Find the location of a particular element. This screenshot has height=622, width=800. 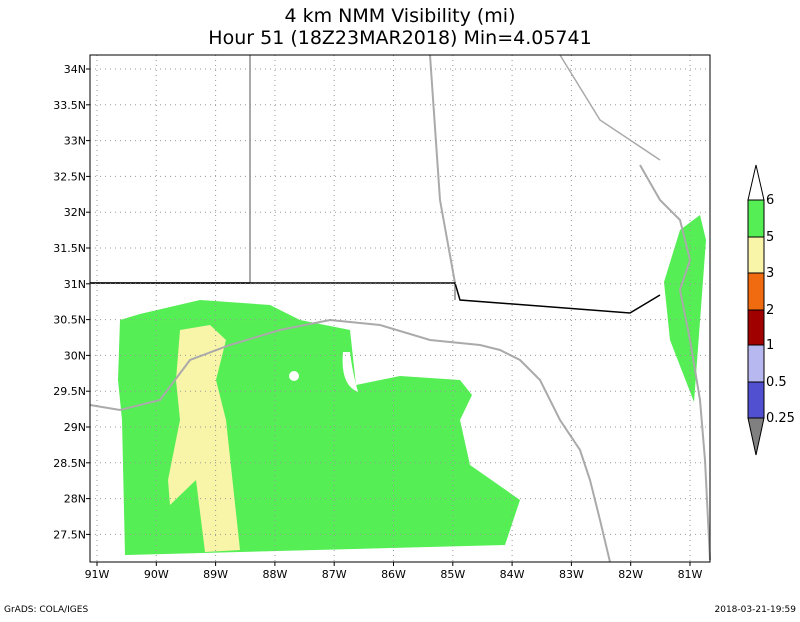

lon-label: 81W is located at coordinates (690, 574).